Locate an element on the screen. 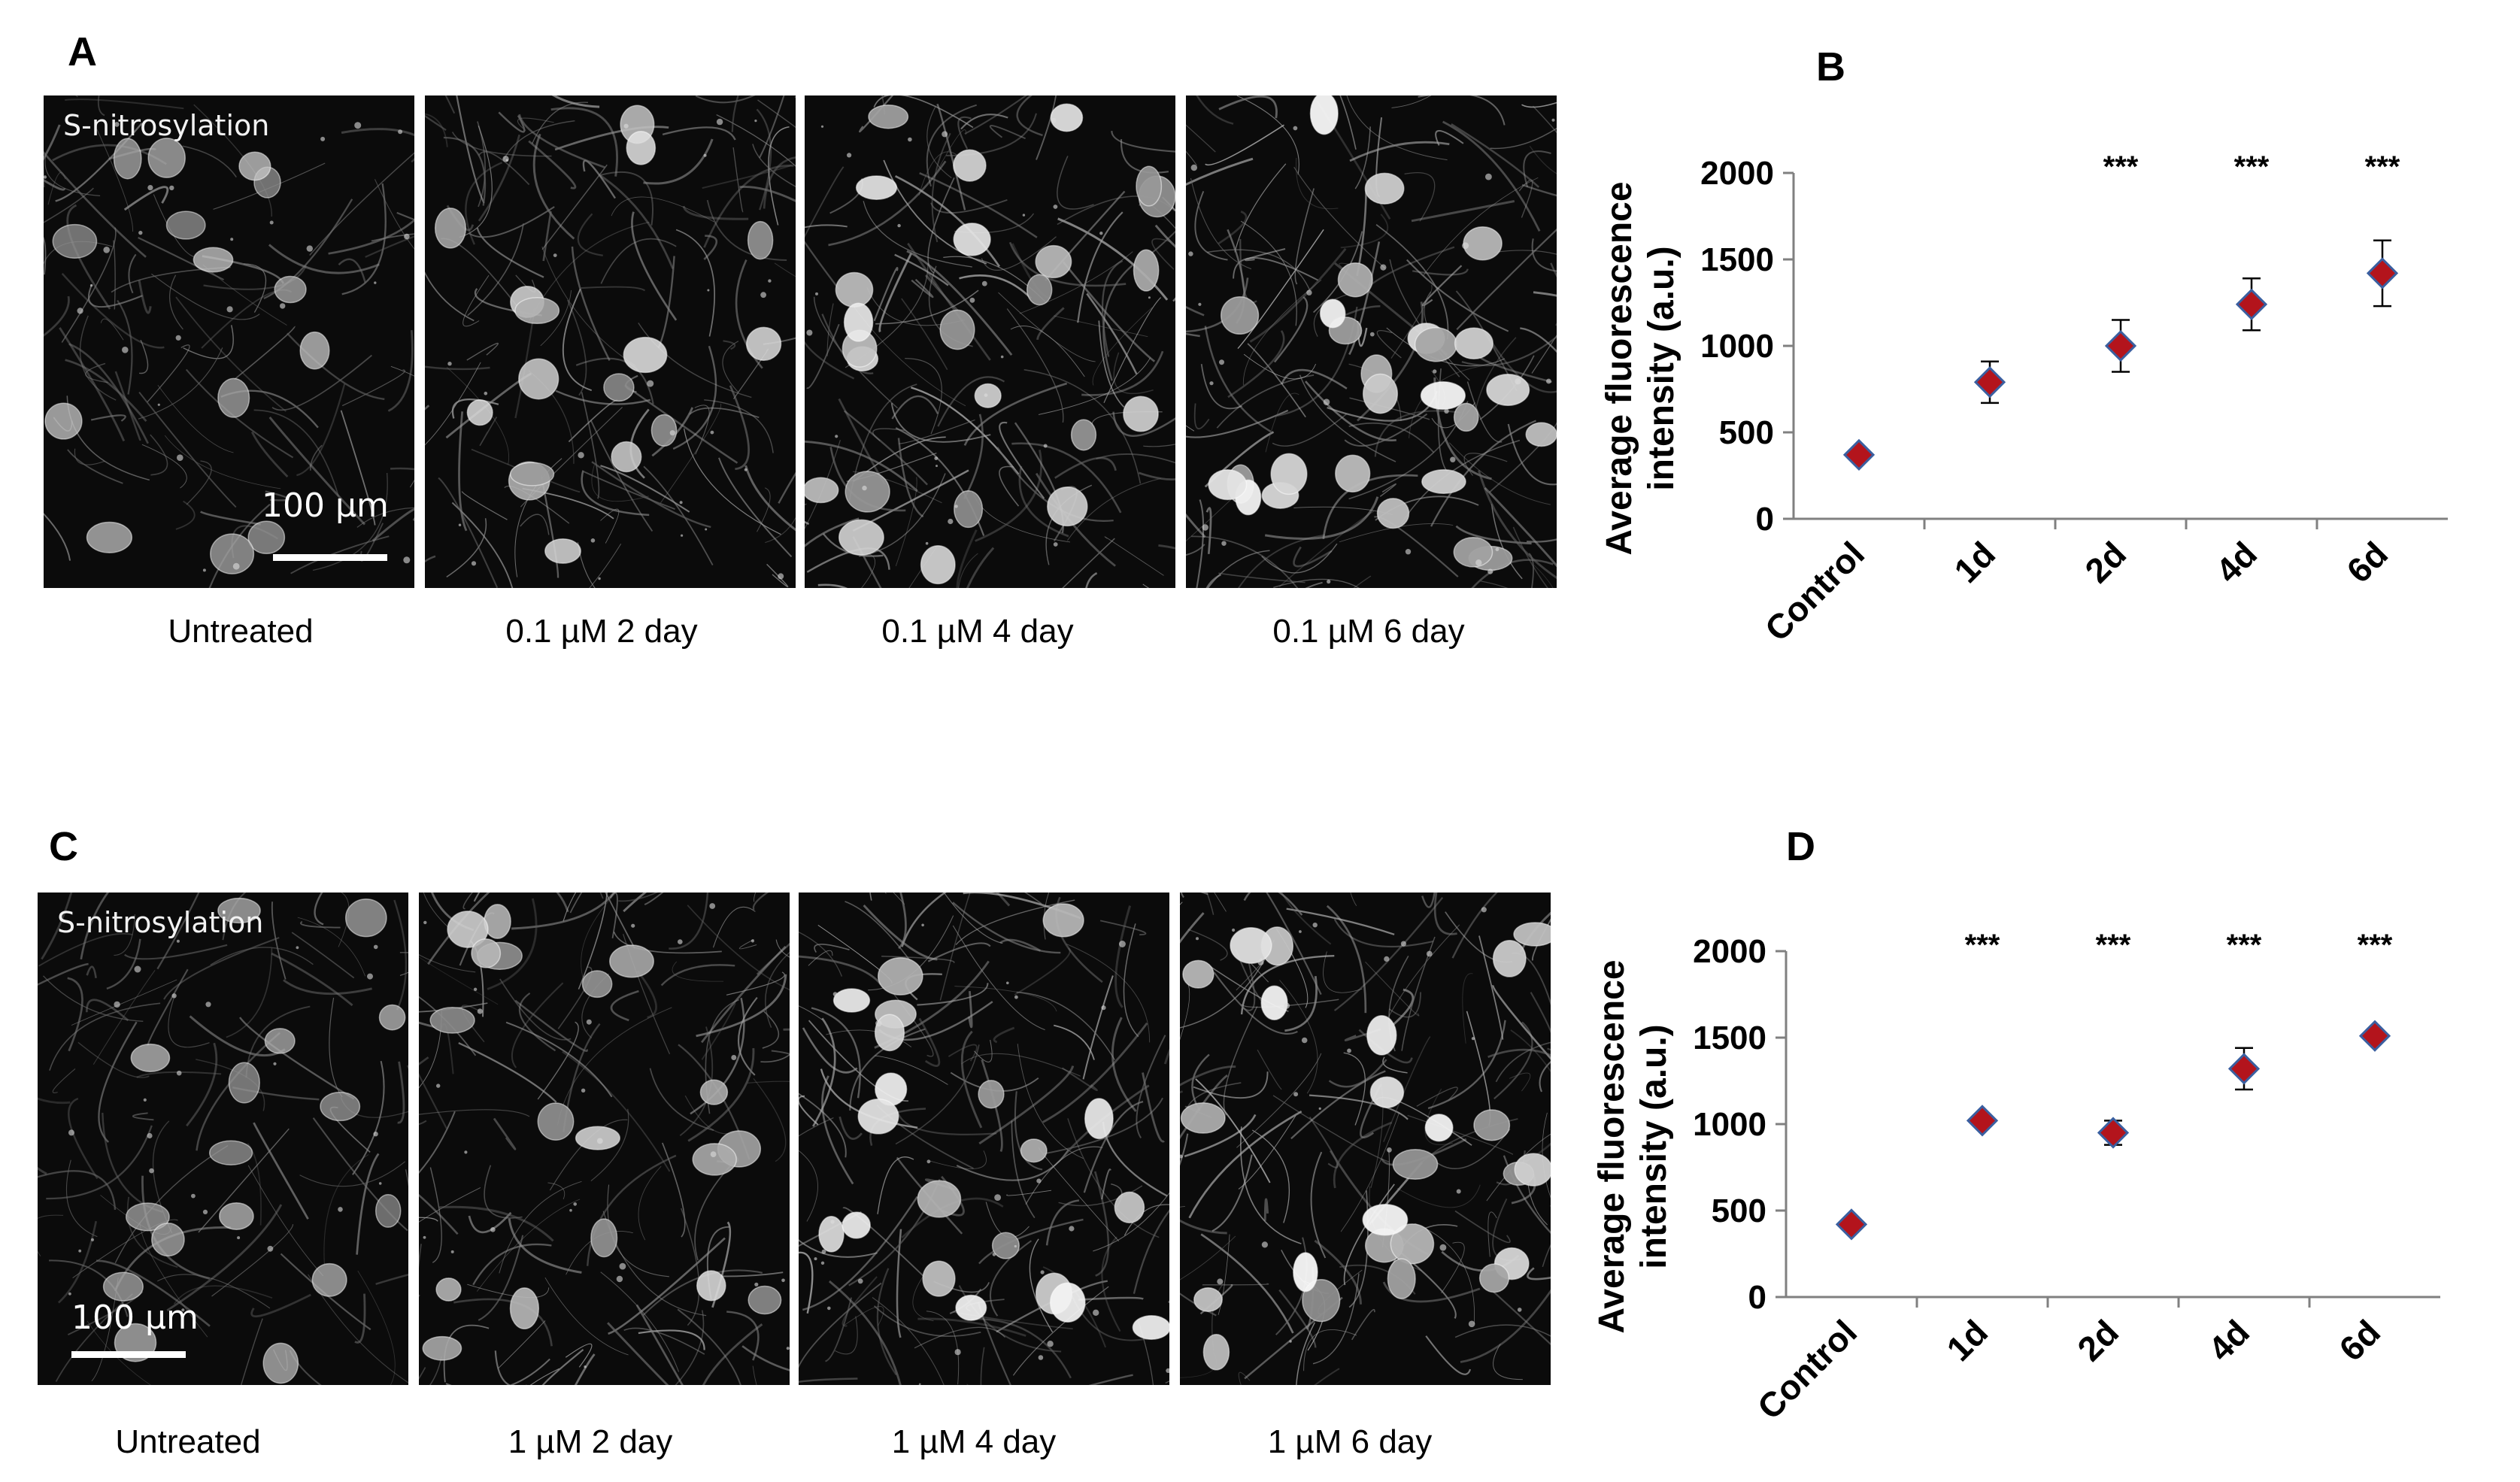 The height and width of the screenshot is (1482, 2520). micrograph-c-4day-image is located at coordinates (984, 1139).